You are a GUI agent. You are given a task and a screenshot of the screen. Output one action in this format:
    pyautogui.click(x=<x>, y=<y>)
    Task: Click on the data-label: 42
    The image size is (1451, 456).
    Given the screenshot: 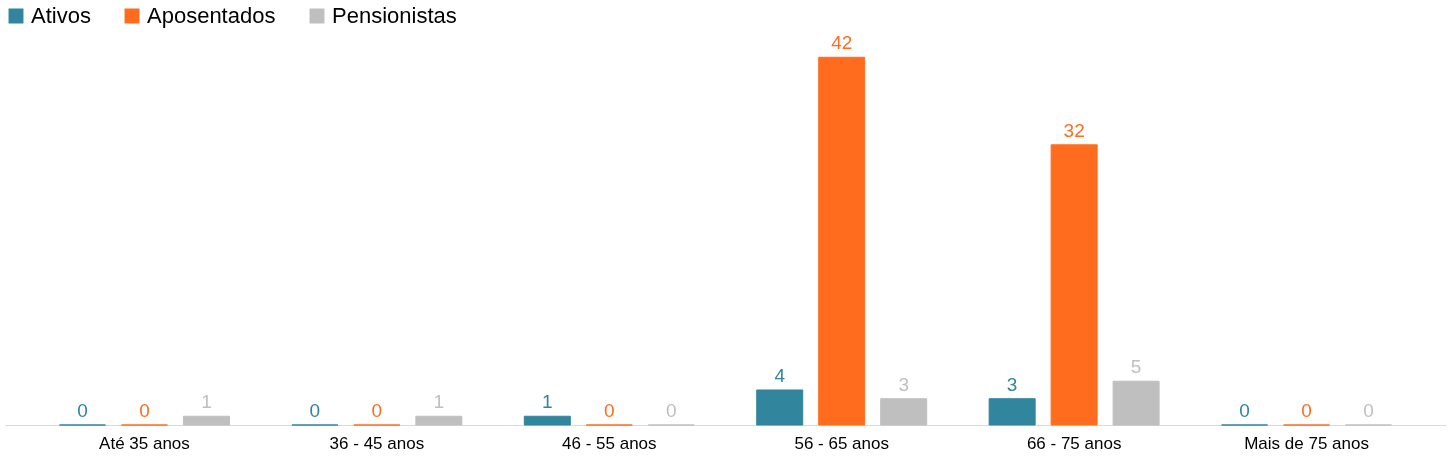 What is the action you would take?
    pyautogui.click(x=842, y=43)
    